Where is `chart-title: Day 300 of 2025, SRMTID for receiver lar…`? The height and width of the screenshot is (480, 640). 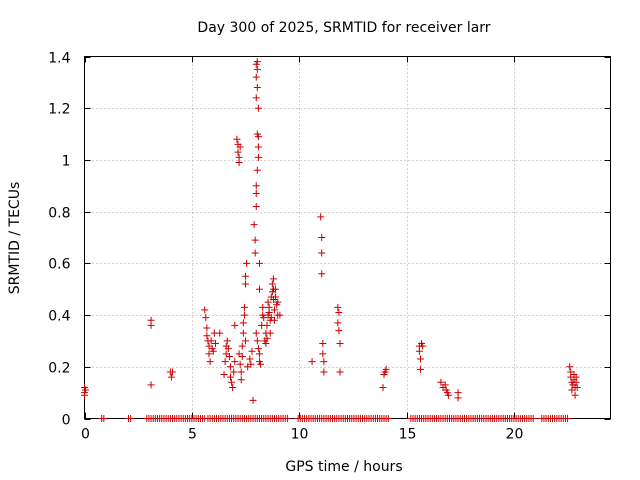 chart-title: Day 300 of 2025, SRMTID for receiver lar… is located at coordinates (343, 28).